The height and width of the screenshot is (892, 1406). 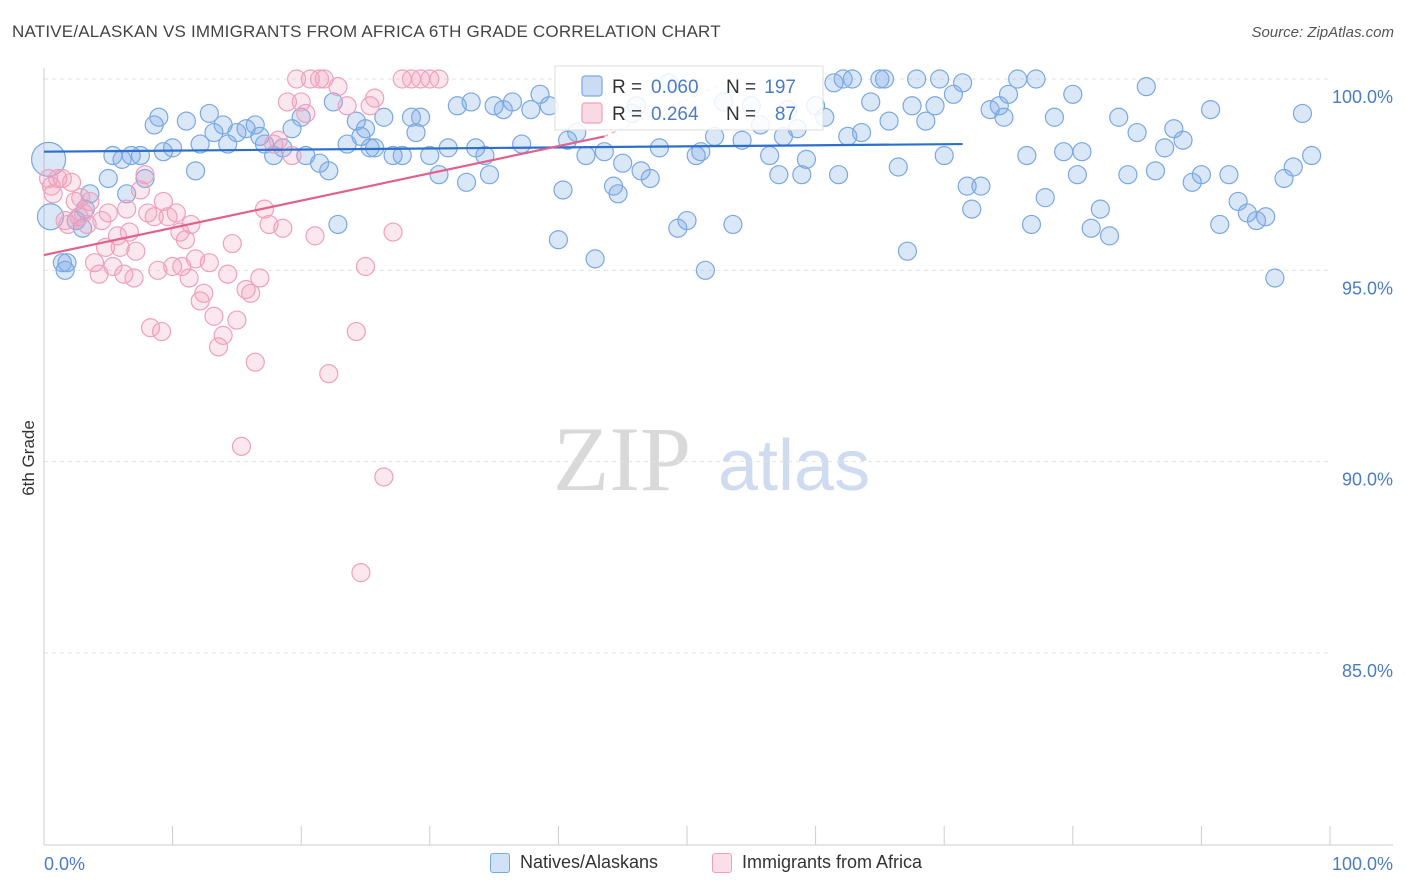 I want to click on legend-item-natives: Natives/Alaskans, so click(x=574, y=862).